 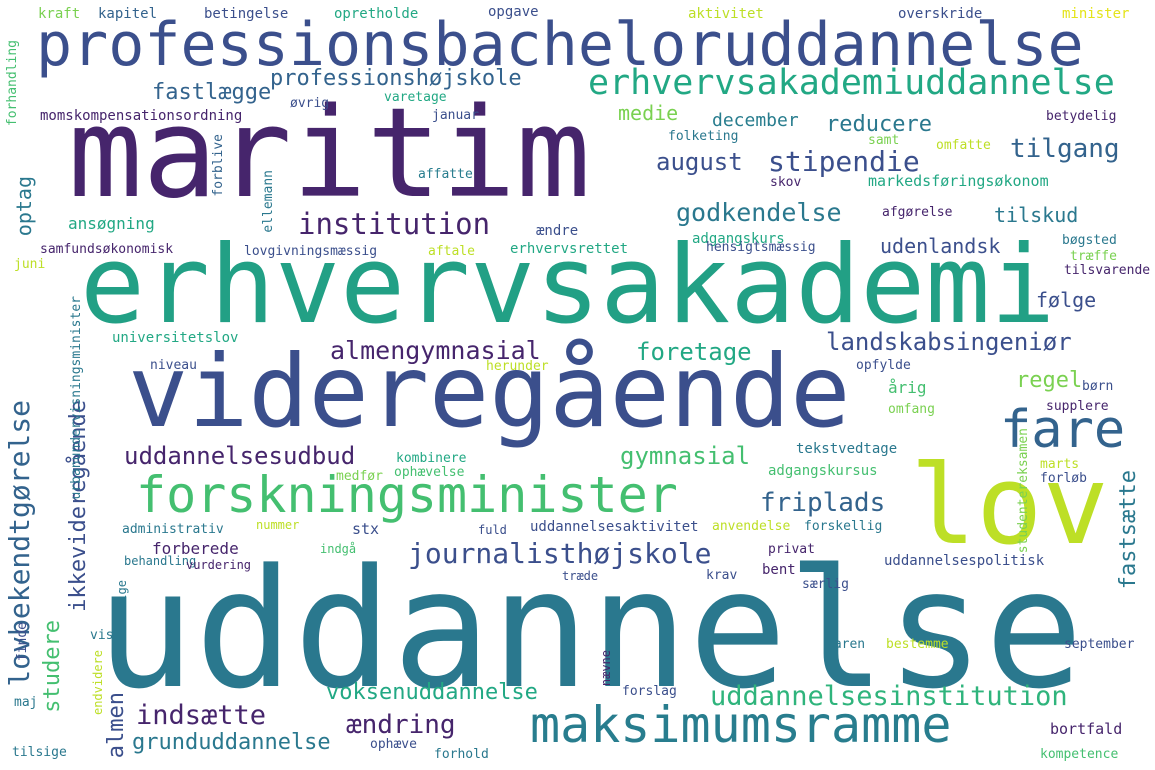 I want to click on word-januar: januar, so click(x=455, y=115).